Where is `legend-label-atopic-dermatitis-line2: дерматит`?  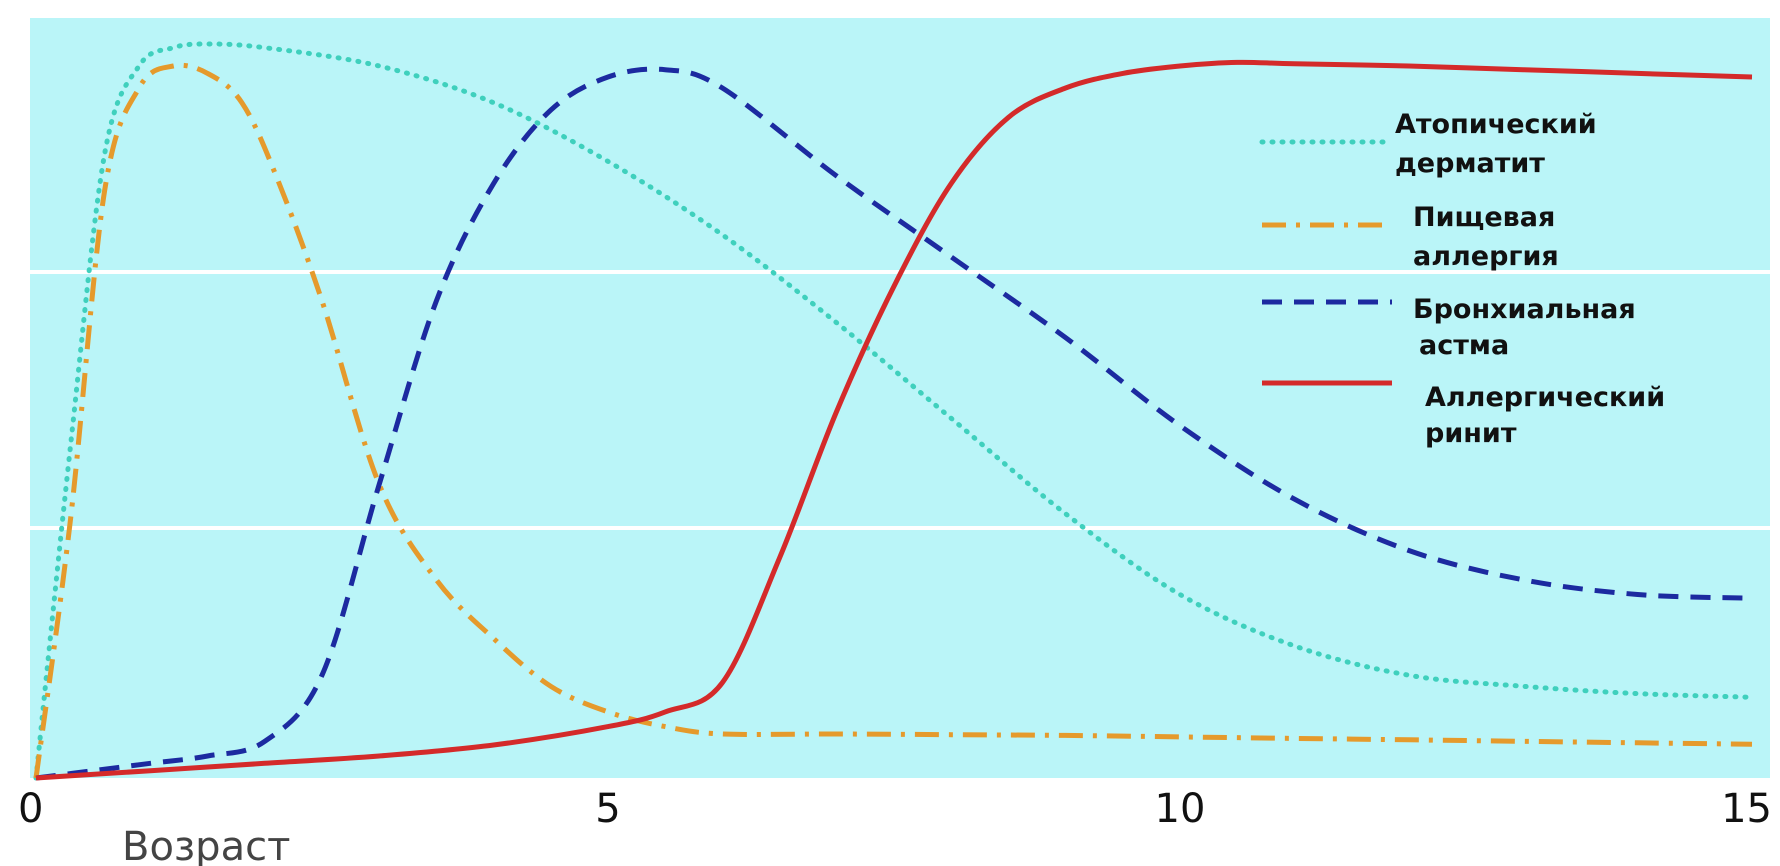 legend-label-atopic-dermatitis-line2: дерматит is located at coordinates (1470, 163).